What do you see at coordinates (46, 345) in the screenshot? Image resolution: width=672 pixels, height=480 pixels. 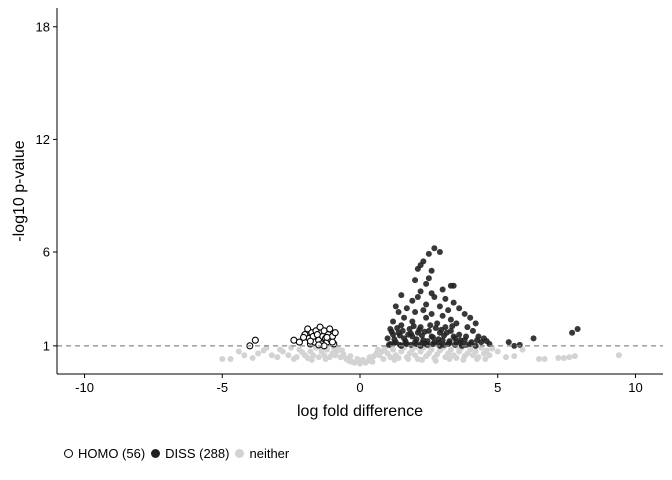 I see `y-tick-label: 1` at bounding box center [46, 345].